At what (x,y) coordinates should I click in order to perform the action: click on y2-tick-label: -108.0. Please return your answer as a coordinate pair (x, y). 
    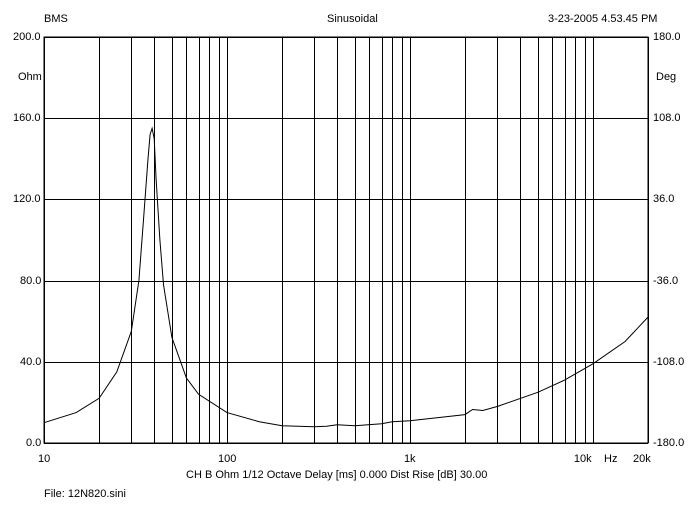
    Looking at the image, I should click on (669, 361).